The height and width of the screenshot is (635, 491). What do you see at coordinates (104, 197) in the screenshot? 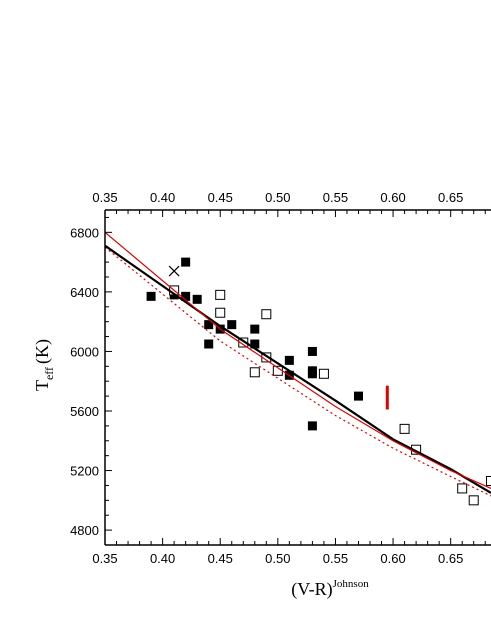
I see `x-tick-label-top: 0.35` at bounding box center [104, 197].